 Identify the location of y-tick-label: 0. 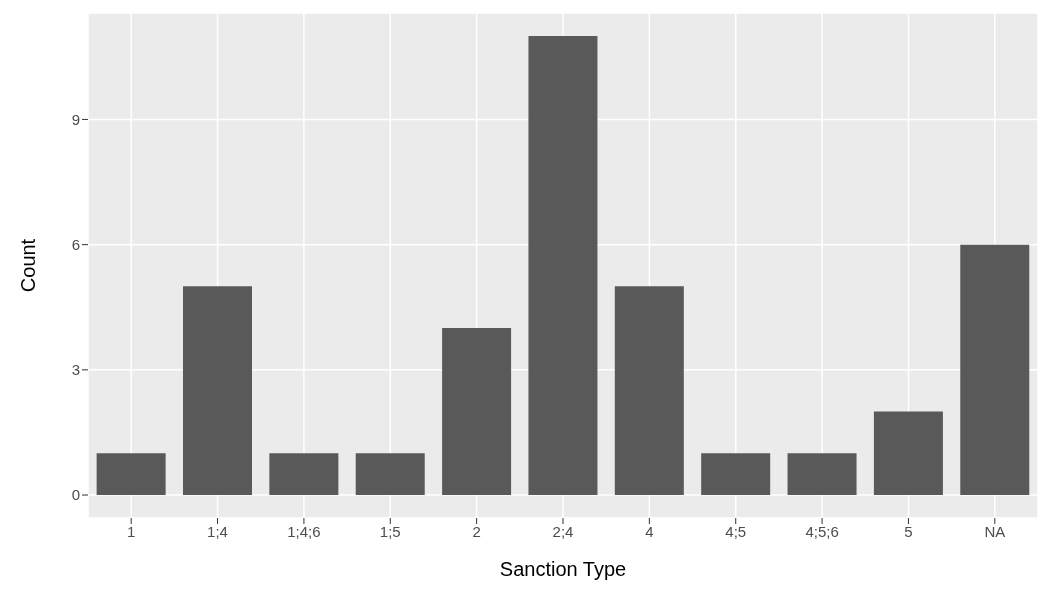
(75, 495).